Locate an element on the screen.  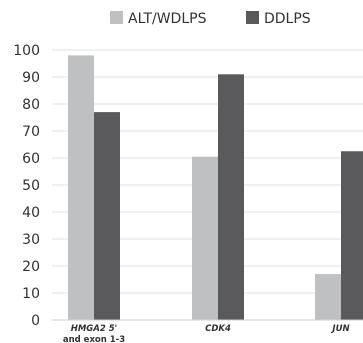
x-axis: HMGA2 5'and exon 1-3 CDK4 JUN is located at coordinates (207, 331).